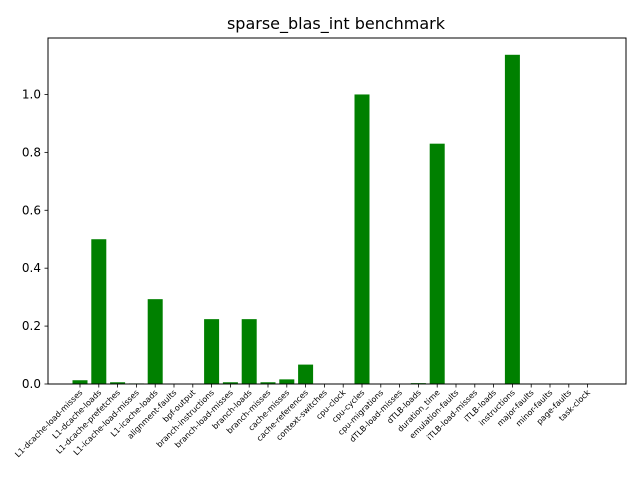 The width and height of the screenshot is (640, 480). Describe the element at coordinates (230, 383) in the screenshot. I see `bar-branch-load-misses` at that location.